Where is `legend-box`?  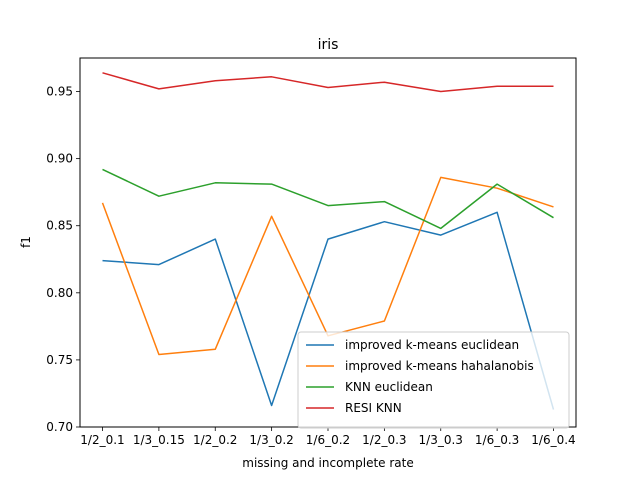
legend-box is located at coordinates (433, 380).